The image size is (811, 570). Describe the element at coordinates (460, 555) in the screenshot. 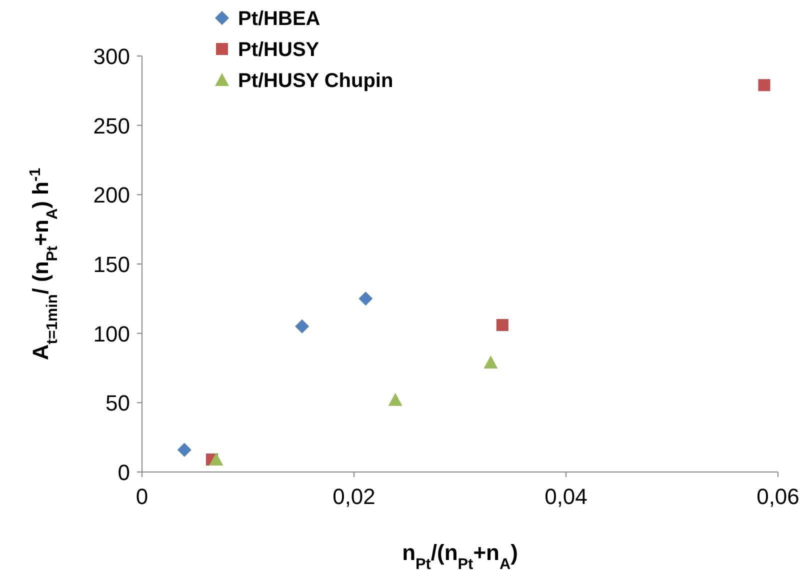

I see `x-axis-title: n$_{Pt}$/(n$_{Pt}$+n$_{A}$)` at that location.